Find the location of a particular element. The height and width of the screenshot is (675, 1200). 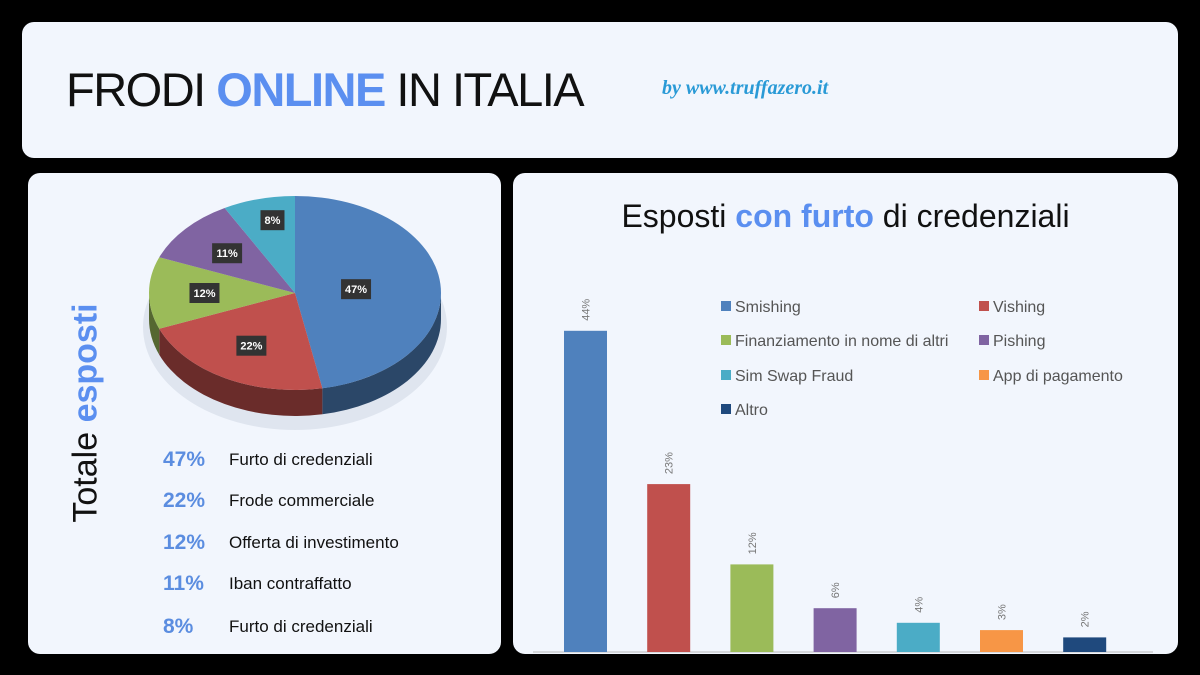

page-title: FRODI ONLINE IN ITALIA is located at coordinates (325, 89).